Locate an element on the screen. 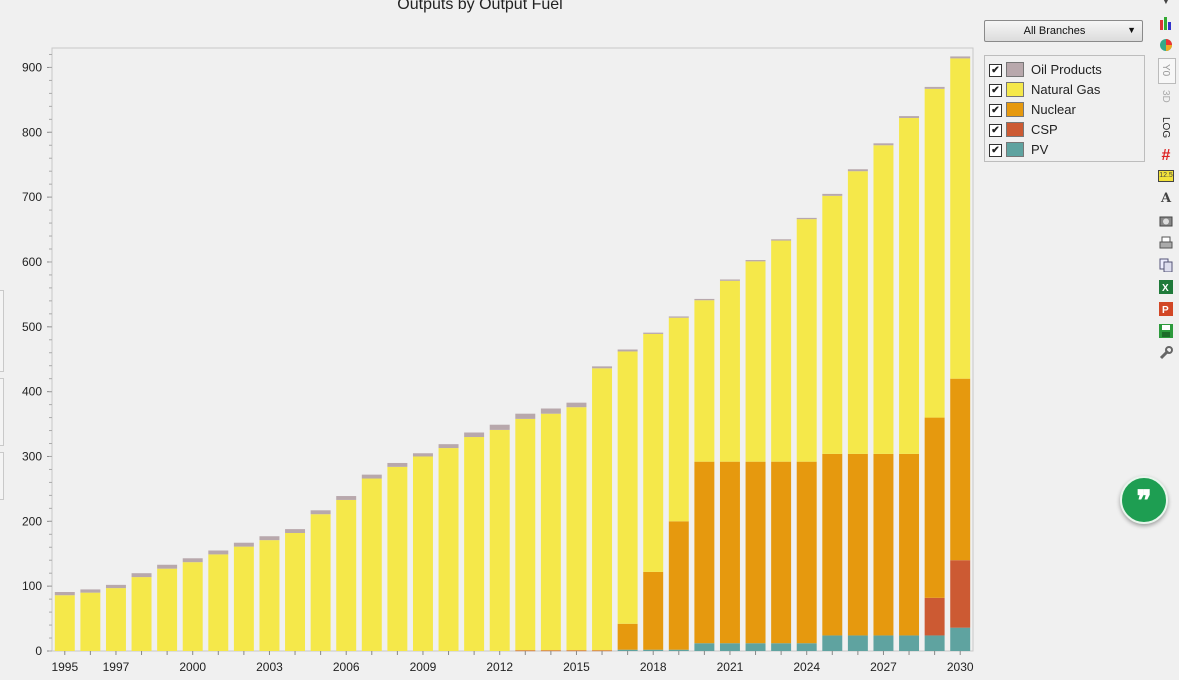 This screenshot has width=1179, height=680. x-tick-label: 2009 is located at coordinates (423, 667).